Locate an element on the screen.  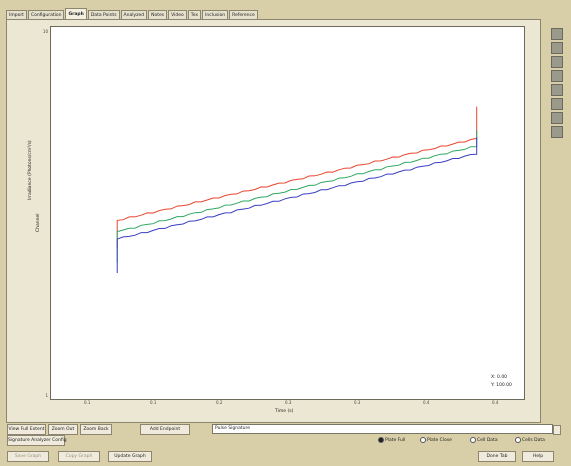
pan-icon is located at coordinates (557, 62).